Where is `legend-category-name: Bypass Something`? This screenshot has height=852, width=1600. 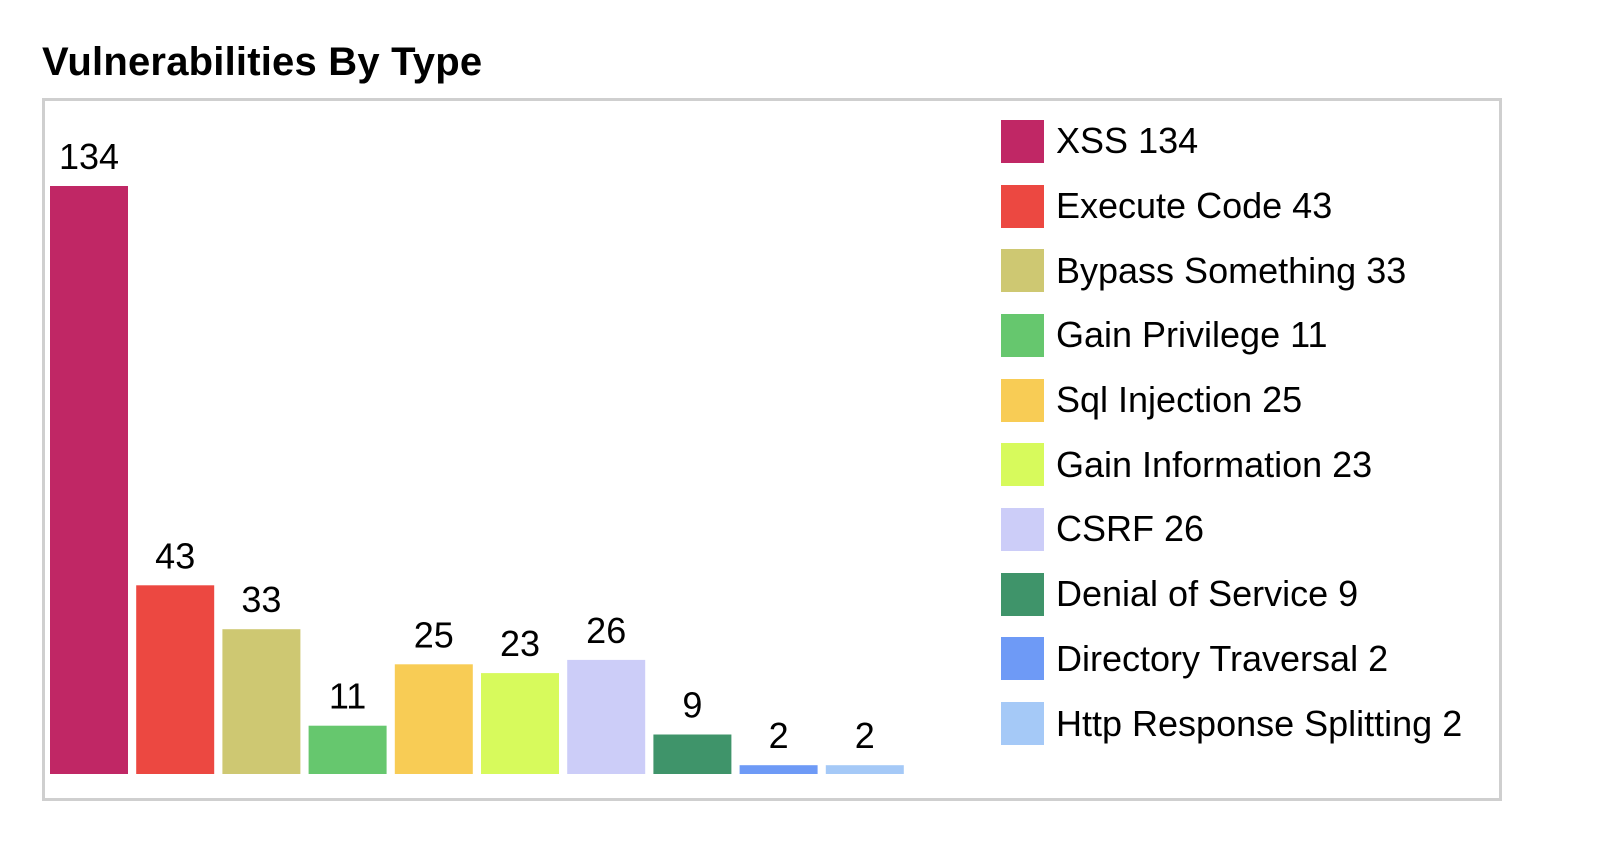
legend-category-name: Bypass Something is located at coordinates (1206, 270).